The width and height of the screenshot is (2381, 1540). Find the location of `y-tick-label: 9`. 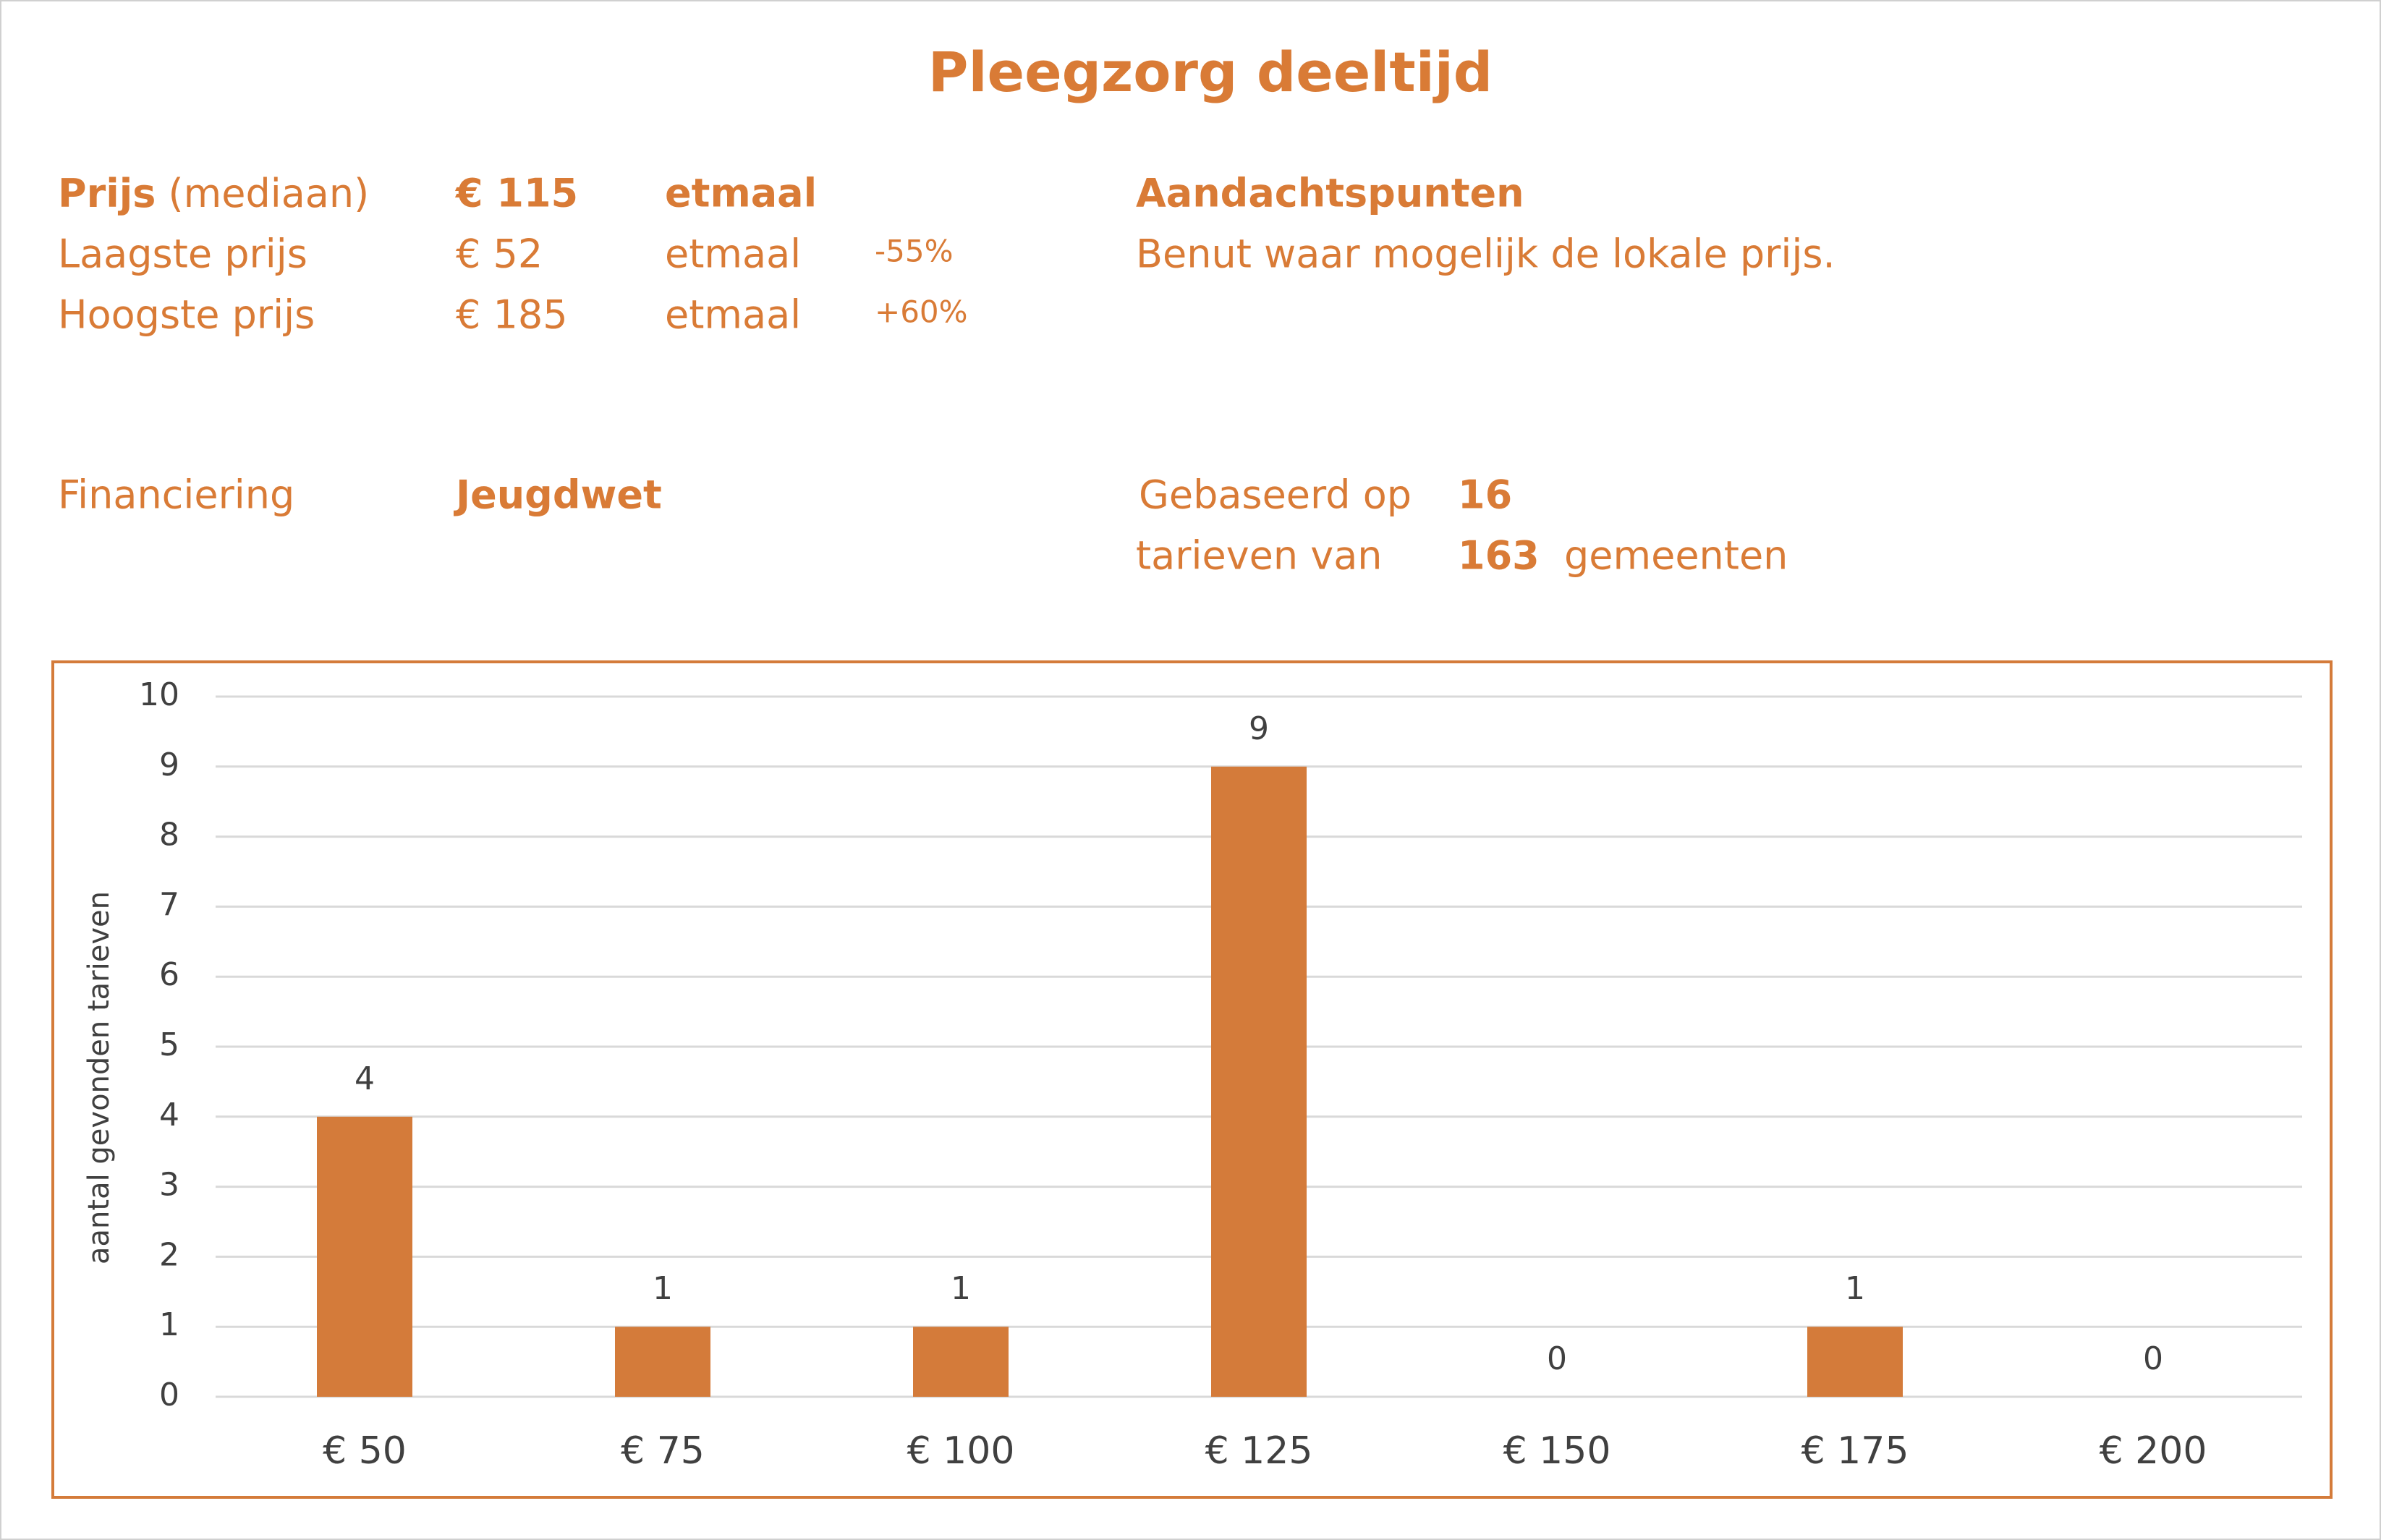

y-tick-label: 9 is located at coordinates (169, 764).